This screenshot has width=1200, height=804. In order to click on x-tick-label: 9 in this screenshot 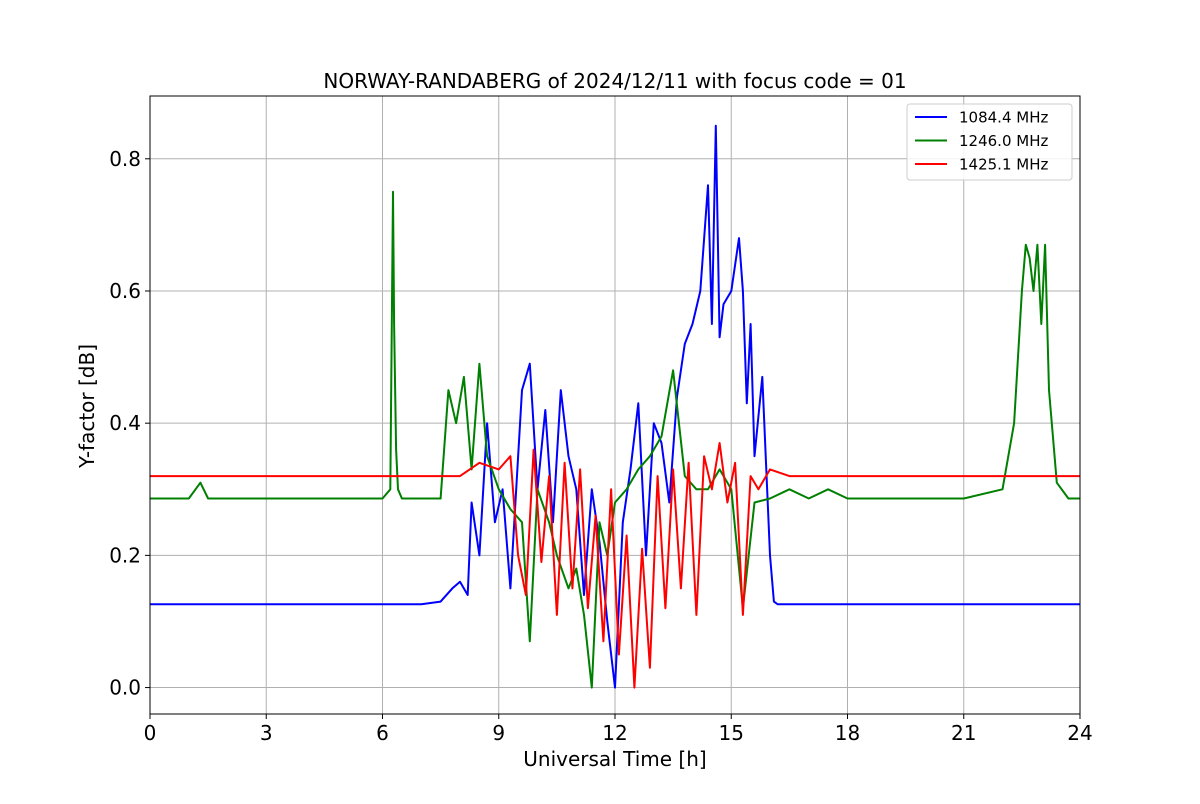, I will do `click(498, 733)`.